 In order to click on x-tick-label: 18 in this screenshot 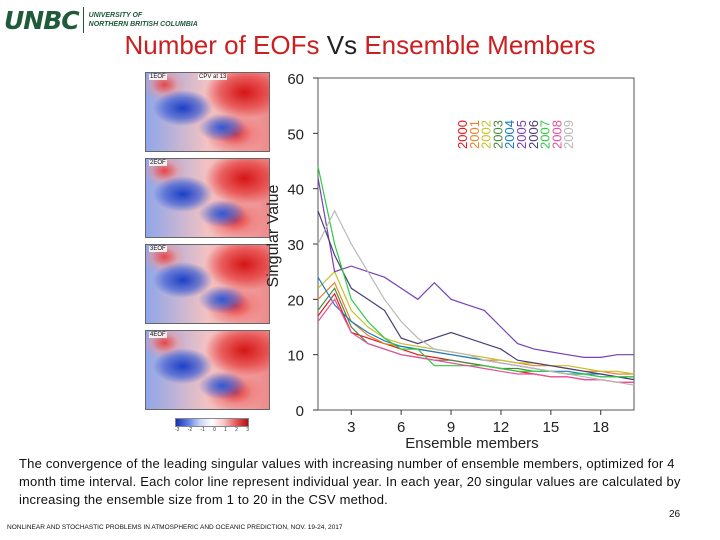, I will do `click(600, 427)`.